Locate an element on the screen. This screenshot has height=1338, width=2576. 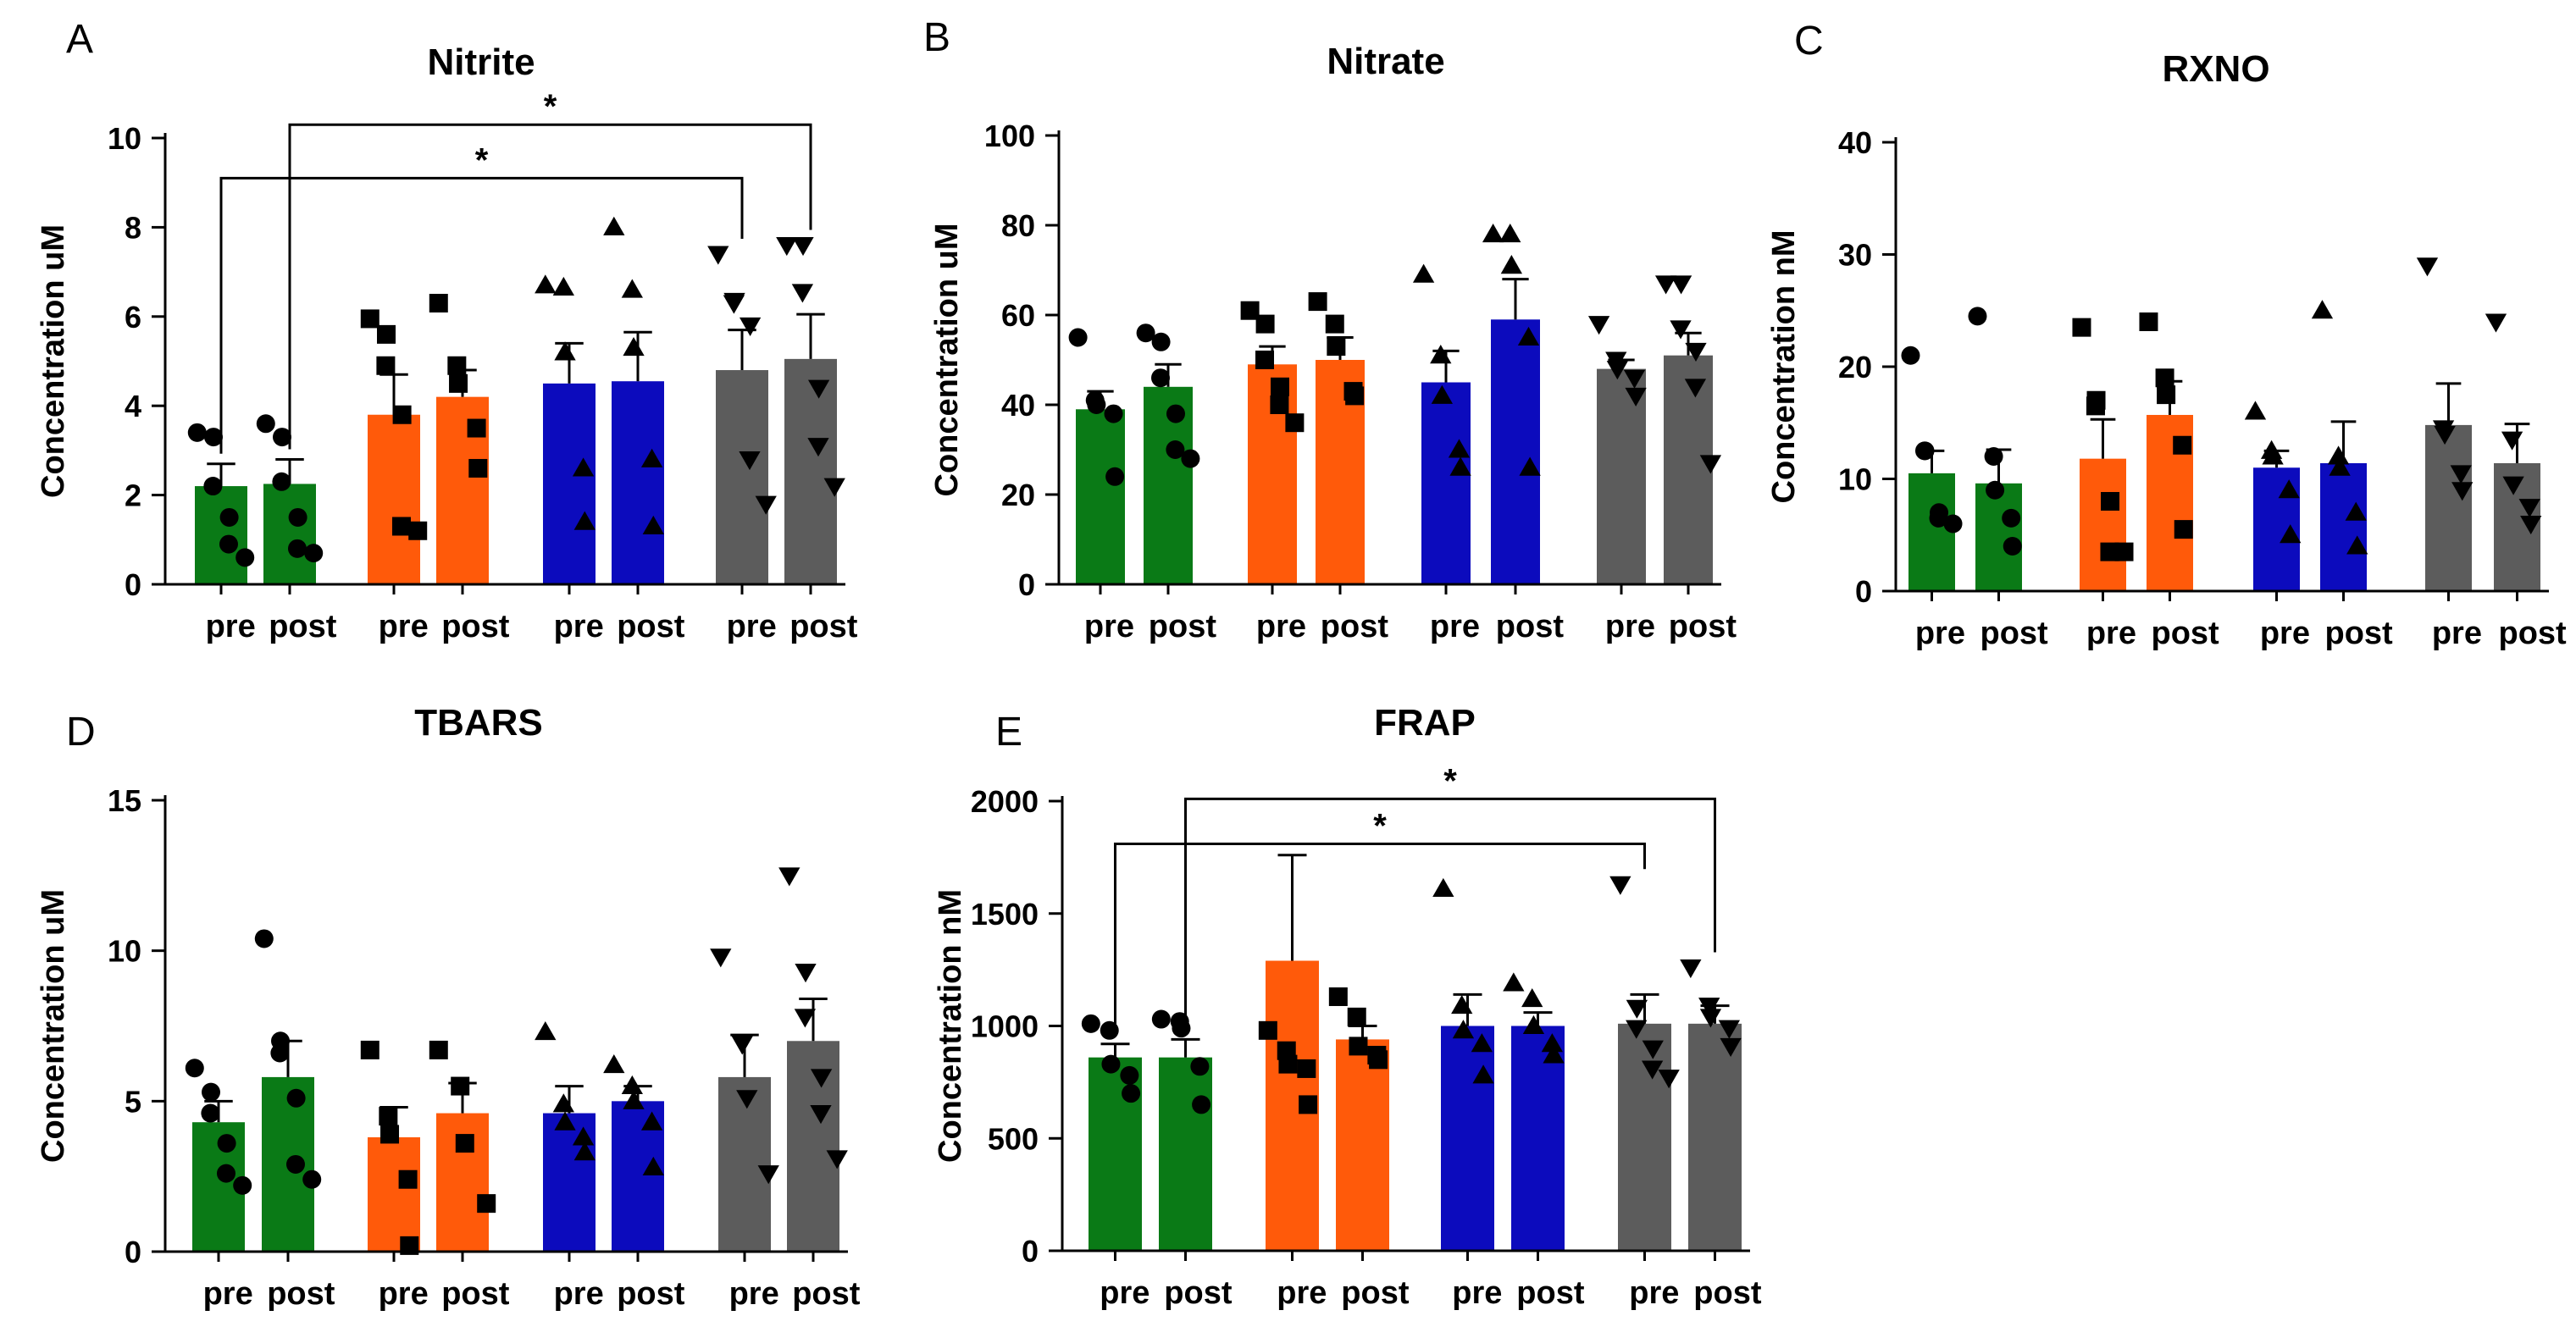
panel-letter: C is located at coordinates (1809, 41).